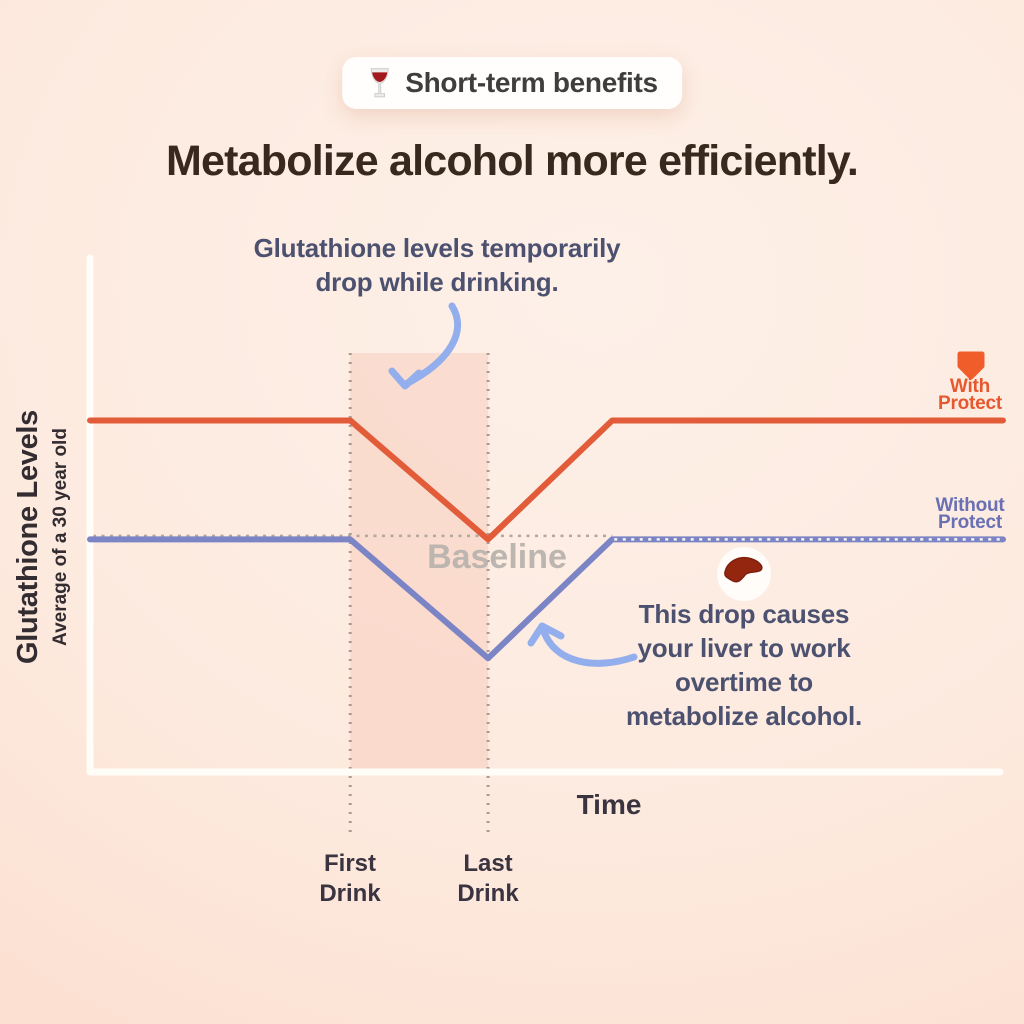 The height and width of the screenshot is (1024, 1024). What do you see at coordinates (531, 82) in the screenshot?
I see `badge-label: Short-term benefits` at bounding box center [531, 82].